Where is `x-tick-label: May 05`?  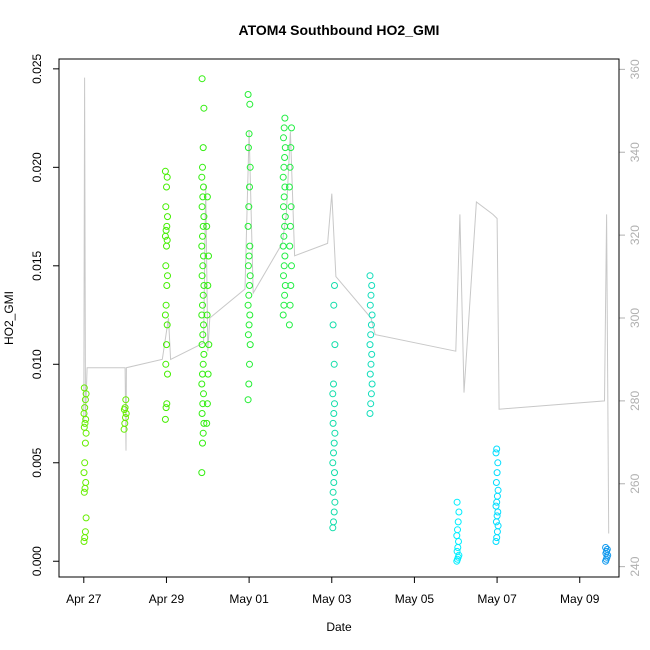
x-tick-label: May 05 is located at coordinates (415, 599).